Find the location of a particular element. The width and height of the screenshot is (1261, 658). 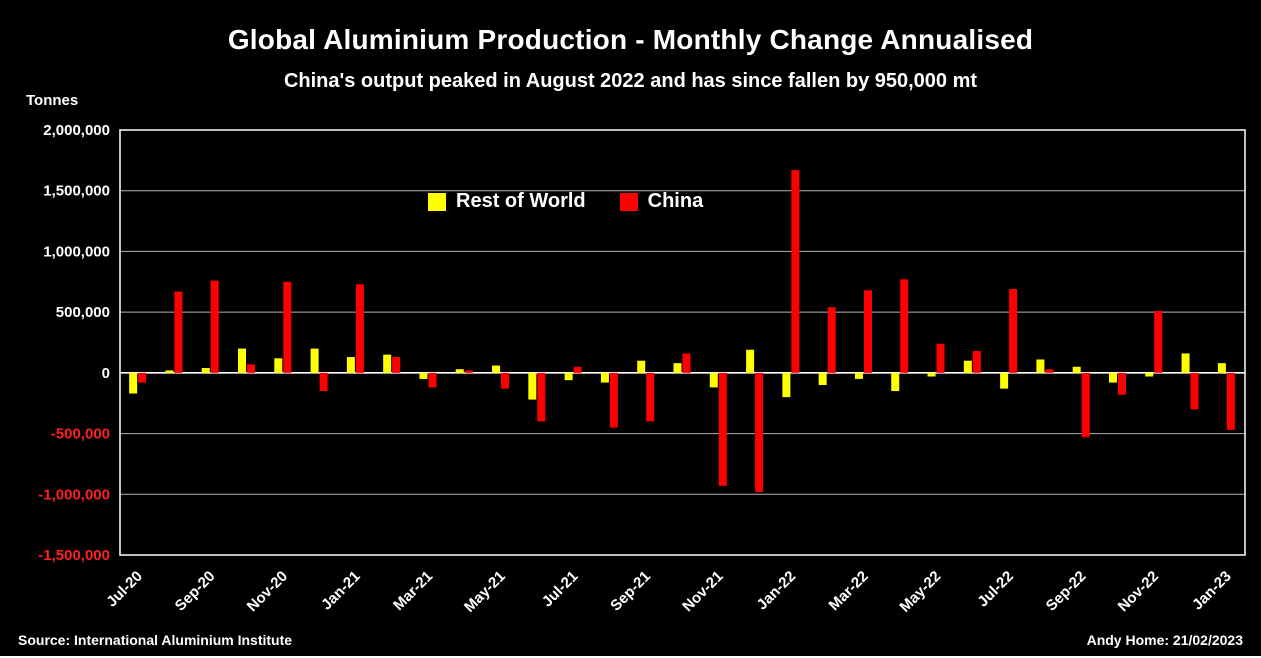

x-axis-tick-label: Sep-20 is located at coordinates (195, 591).